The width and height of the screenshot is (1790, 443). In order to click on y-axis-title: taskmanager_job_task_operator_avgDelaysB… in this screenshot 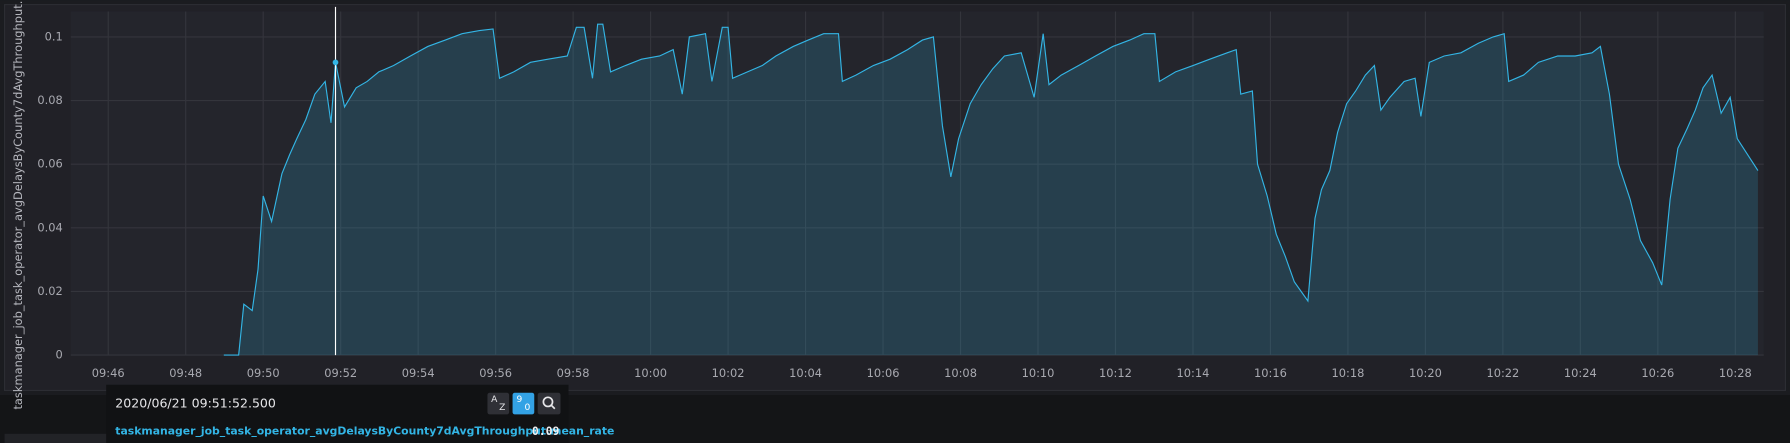, I will do `click(18, 205)`.